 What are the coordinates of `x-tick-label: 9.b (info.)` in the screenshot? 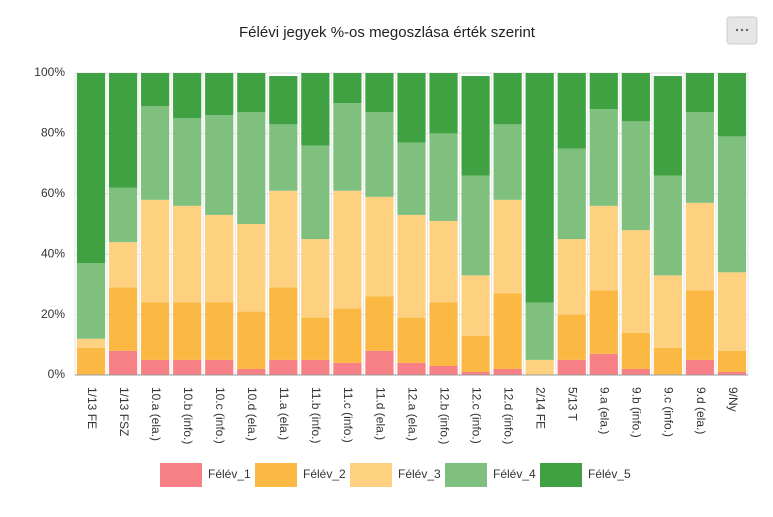 It's located at (637, 412).